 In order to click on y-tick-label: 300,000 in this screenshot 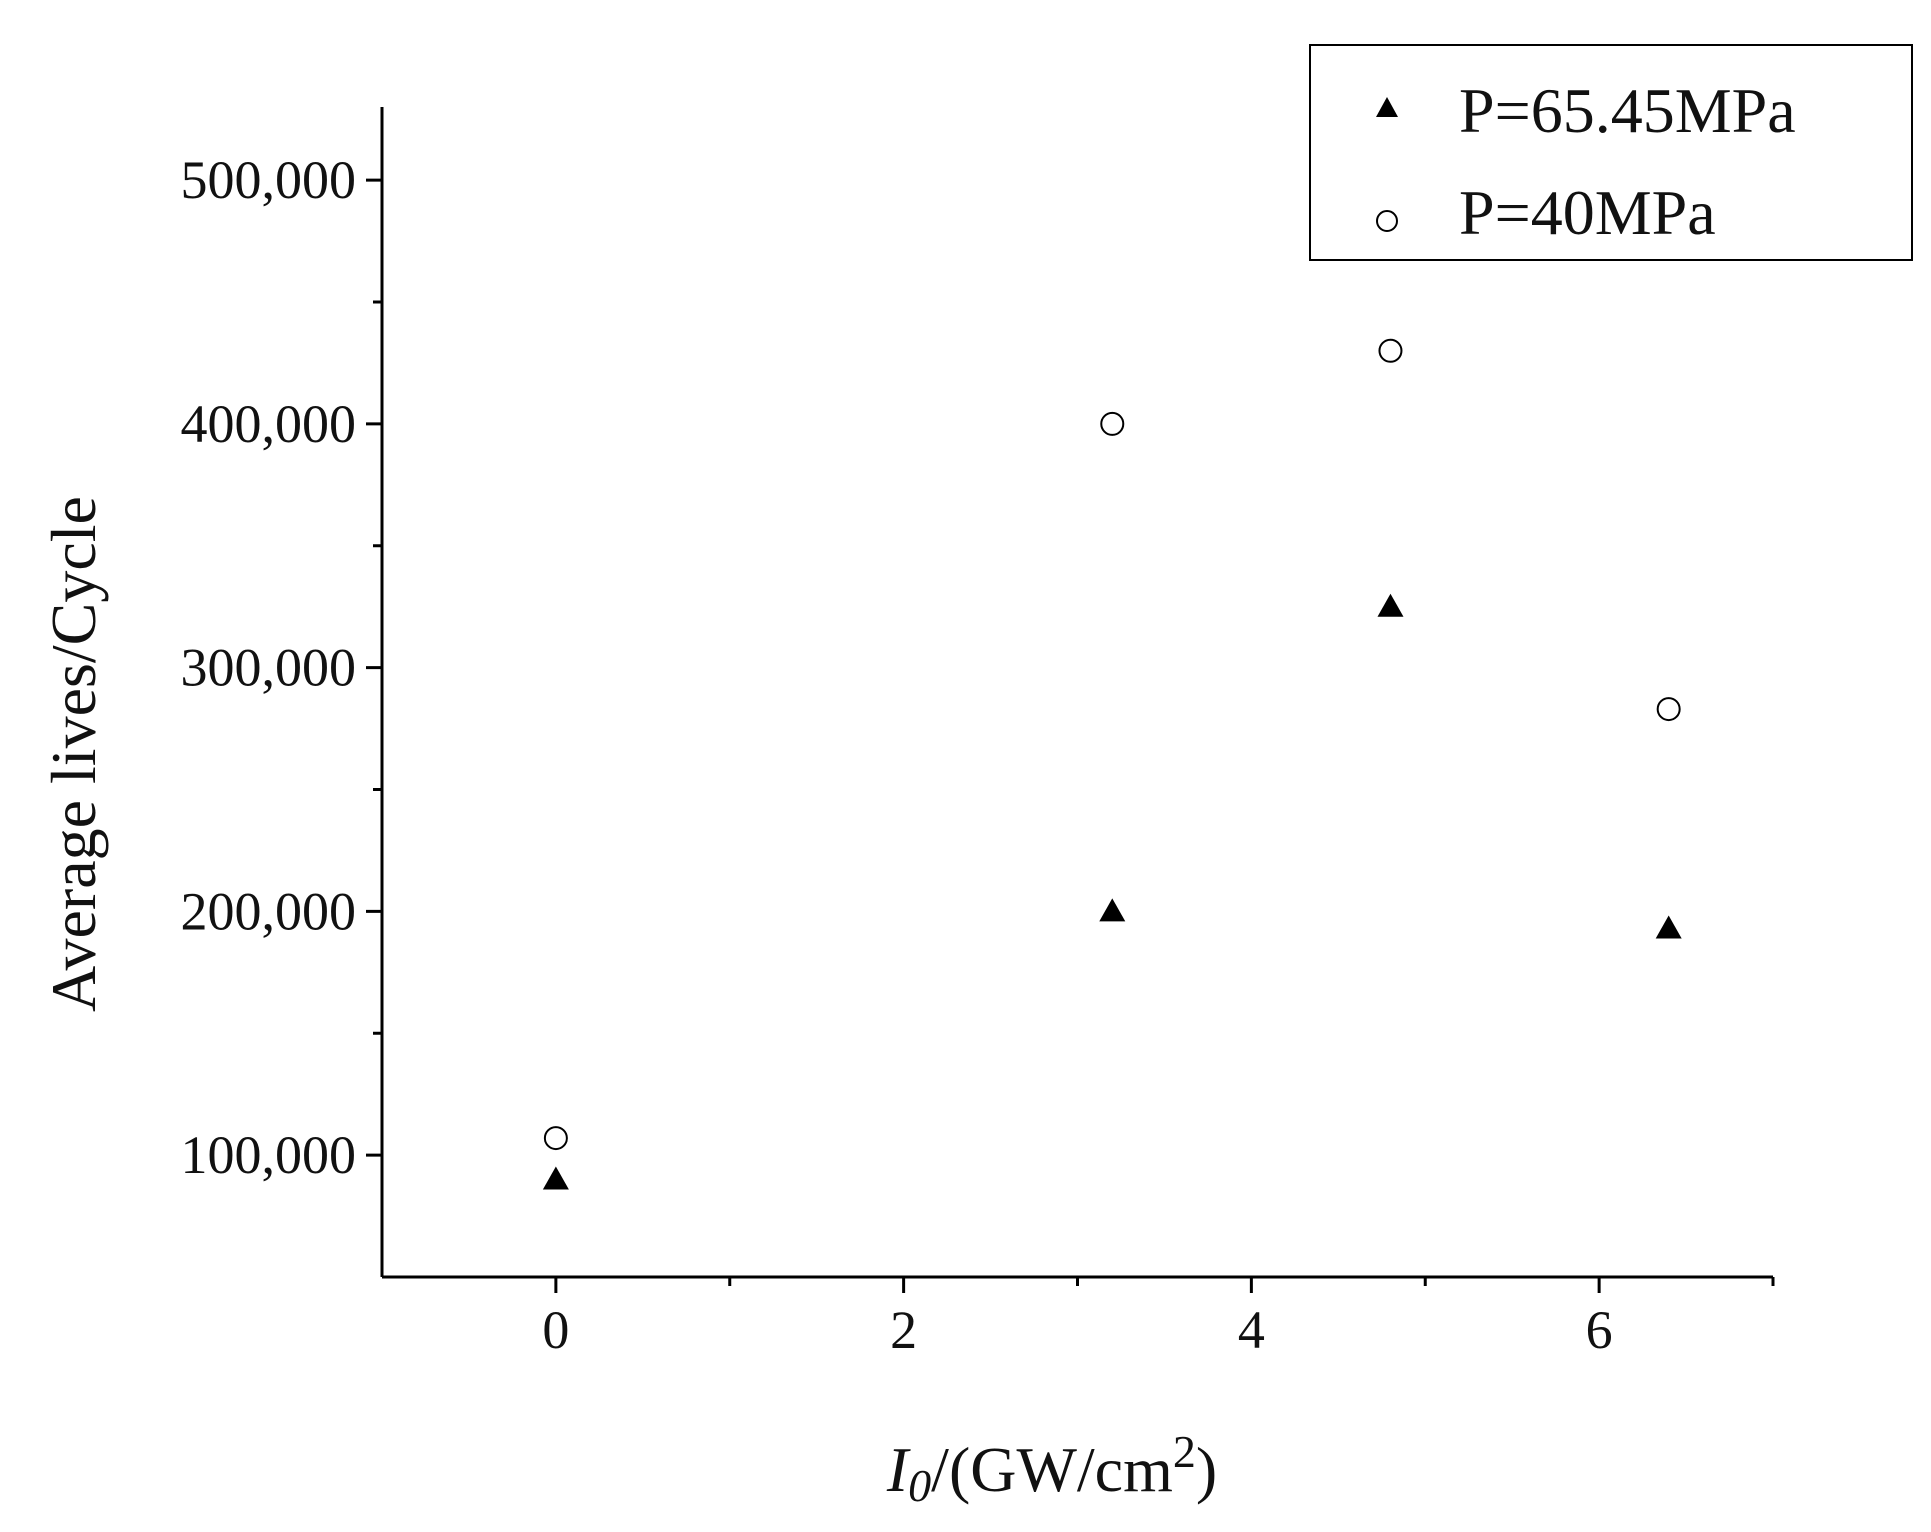, I will do `click(269, 668)`.